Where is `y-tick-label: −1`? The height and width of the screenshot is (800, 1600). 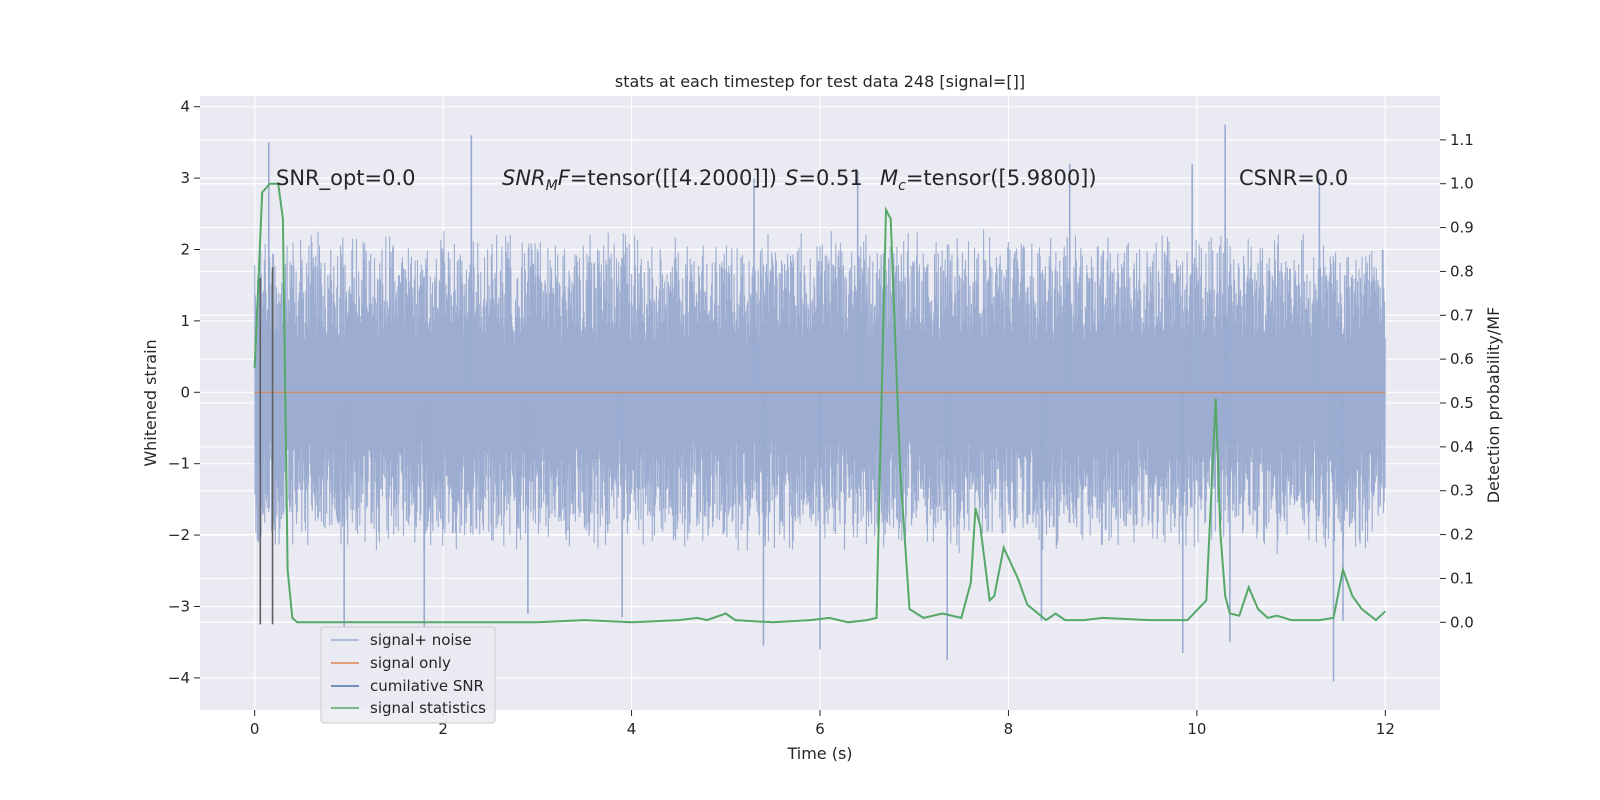
y-tick-label: −1 is located at coordinates (179, 464).